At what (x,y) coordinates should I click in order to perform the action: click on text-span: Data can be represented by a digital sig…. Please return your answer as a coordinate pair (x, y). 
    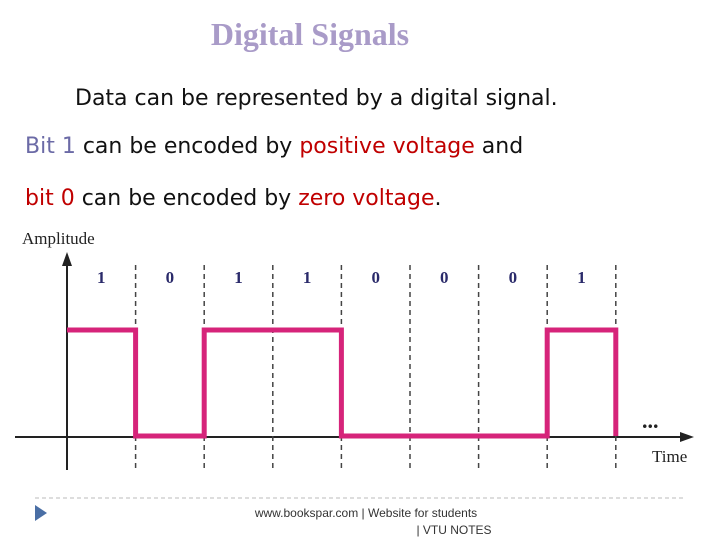
    Looking at the image, I should click on (316, 98).